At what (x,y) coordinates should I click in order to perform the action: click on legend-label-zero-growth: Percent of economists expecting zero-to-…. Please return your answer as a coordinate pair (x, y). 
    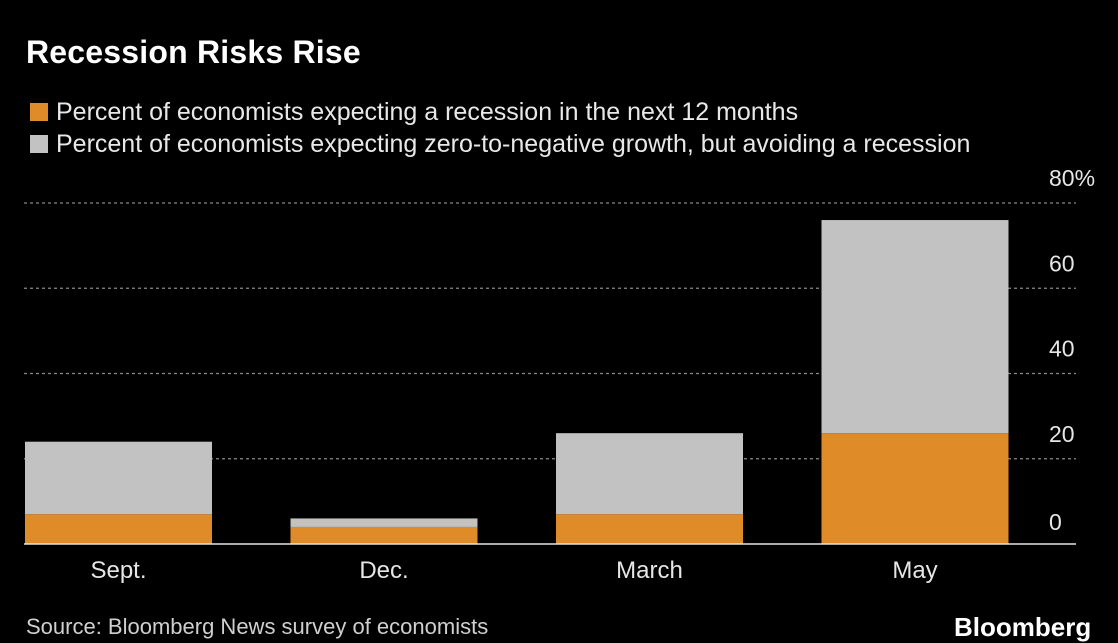
    Looking at the image, I should click on (513, 143).